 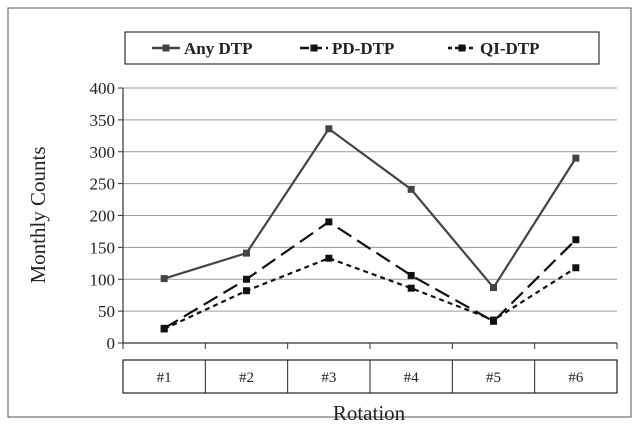 I want to click on legend: Any DTP PD-DTP QI-DTP, so click(x=362, y=48).